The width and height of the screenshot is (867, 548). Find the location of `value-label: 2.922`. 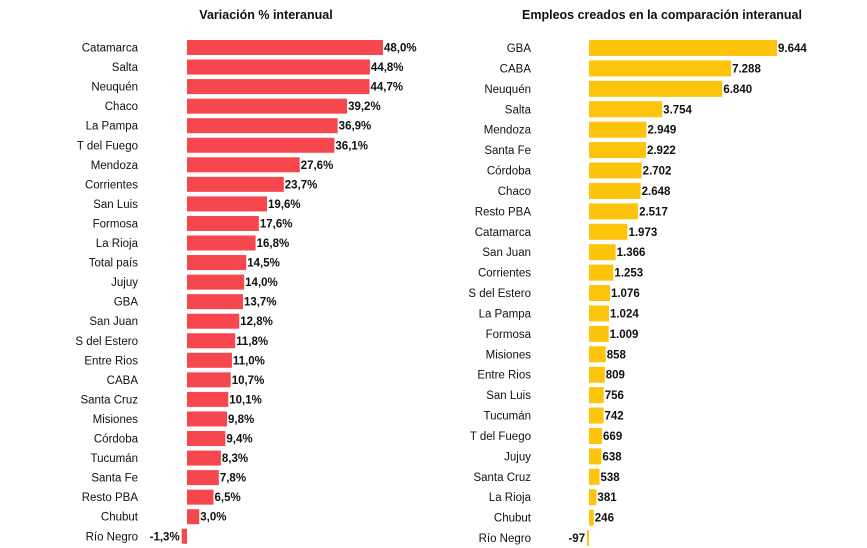

value-label: 2.922 is located at coordinates (661, 151).